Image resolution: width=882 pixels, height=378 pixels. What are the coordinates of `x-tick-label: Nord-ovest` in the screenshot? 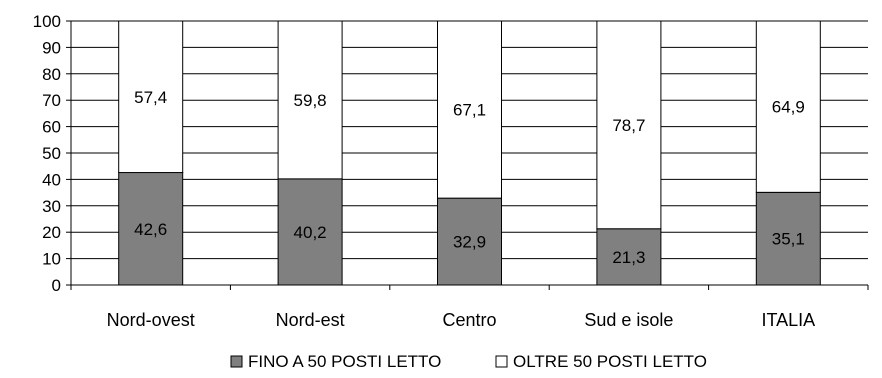 It's located at (151, 320).